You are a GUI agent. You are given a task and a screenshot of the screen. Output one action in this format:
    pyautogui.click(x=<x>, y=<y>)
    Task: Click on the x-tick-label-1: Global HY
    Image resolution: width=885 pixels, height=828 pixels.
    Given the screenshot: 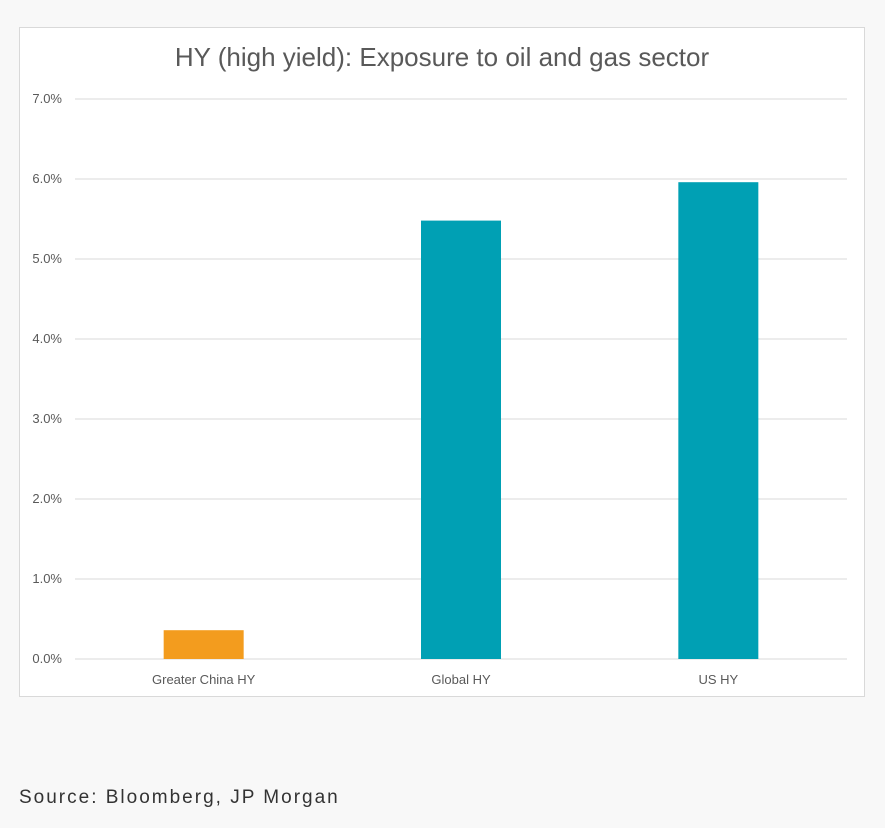 What is the action you would take?
    pyautogui.click(x=461, y=679)
    